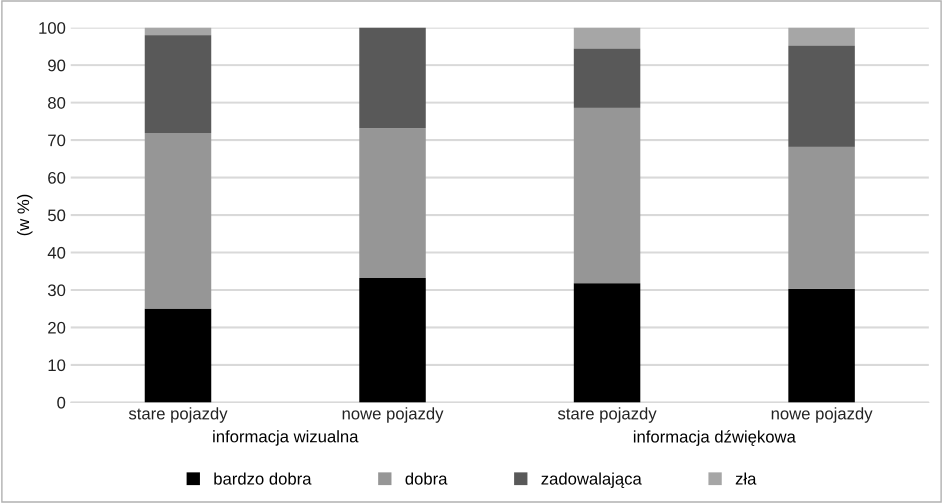 The image size is (943, 503). Describe the element at coordinates (24, 215) in the screenshot. I see `y-axis-title: (w %)` at that location.